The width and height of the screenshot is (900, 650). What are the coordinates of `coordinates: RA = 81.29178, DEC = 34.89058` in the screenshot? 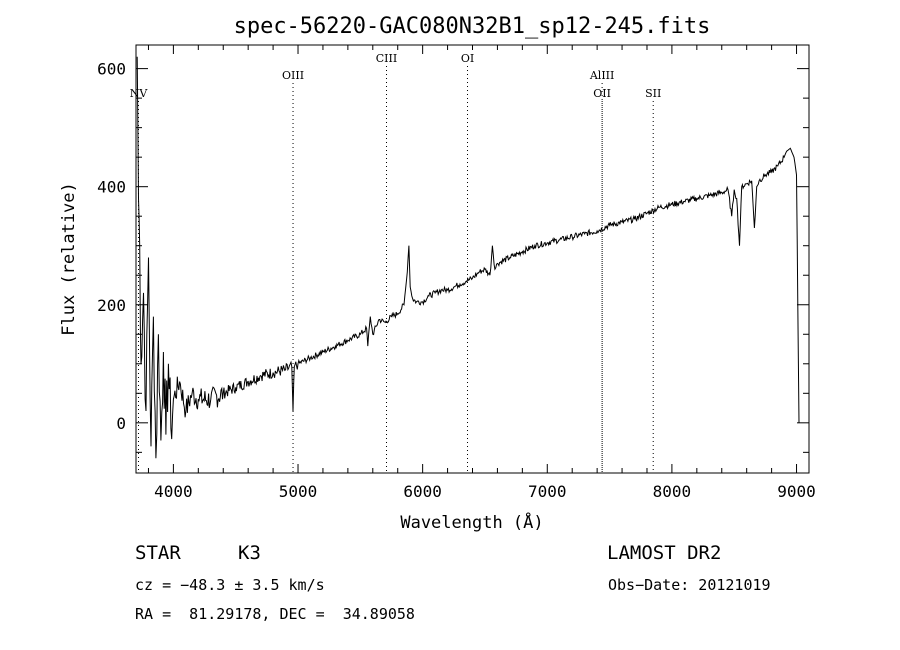 It's located at (275, 614).